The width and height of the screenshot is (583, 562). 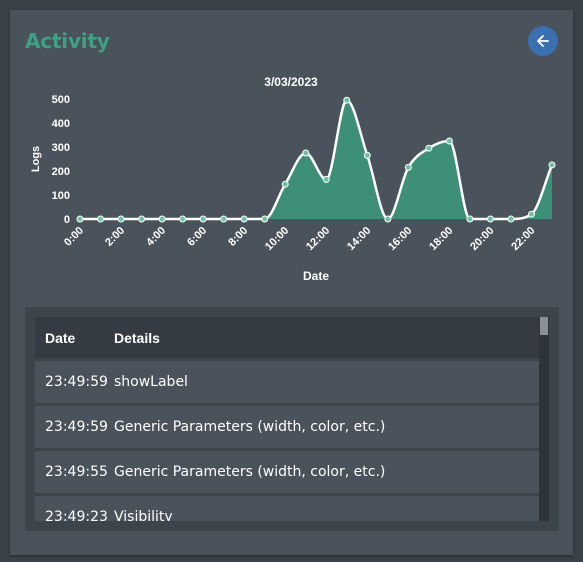 What do you see at coordinates (523, 239) in the screenshot?
I see `x-tick-label: 22:00` at bounding box center [523, 239].